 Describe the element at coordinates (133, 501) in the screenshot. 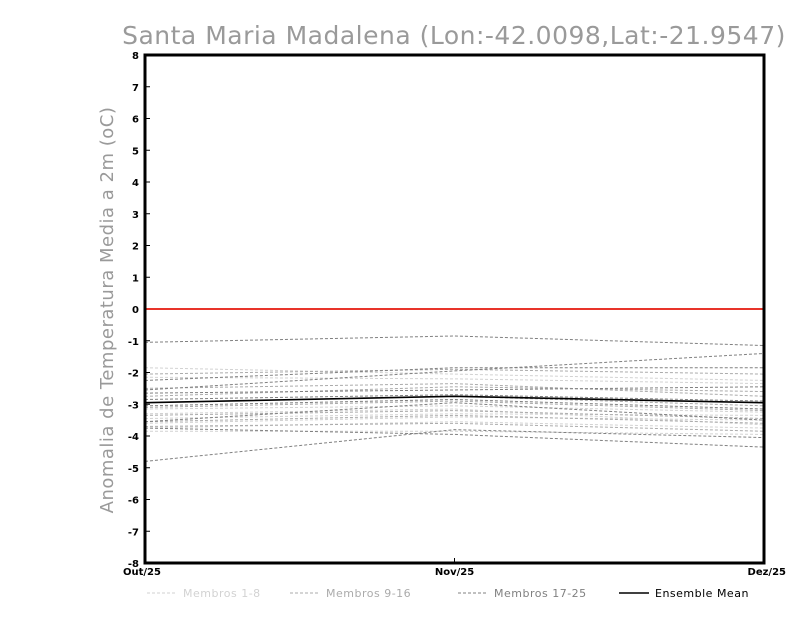

I see `y-tick-label: -6` at that location.